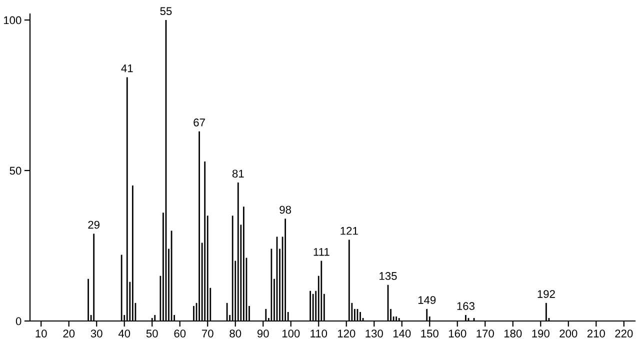 This screenshot has width=644, height=339. What do you see at coordinates (199, 122) in the screenshot?
I see `annotation: 67` at bounding box center [199, 122].